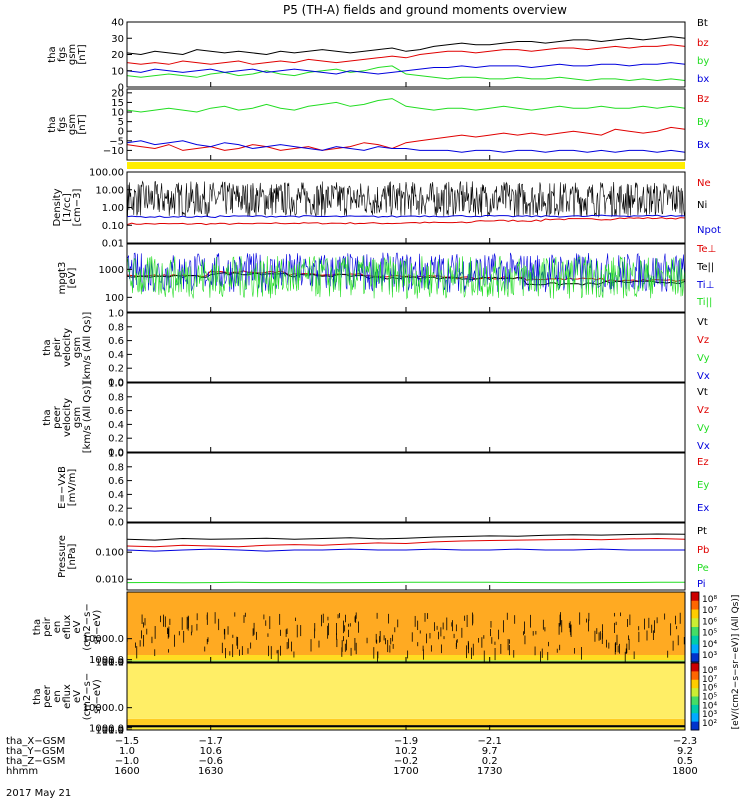  What do you see at coordinates (405, 550) in the screenshot?
I see `series-pi-line` at bounding box center [405, 550].